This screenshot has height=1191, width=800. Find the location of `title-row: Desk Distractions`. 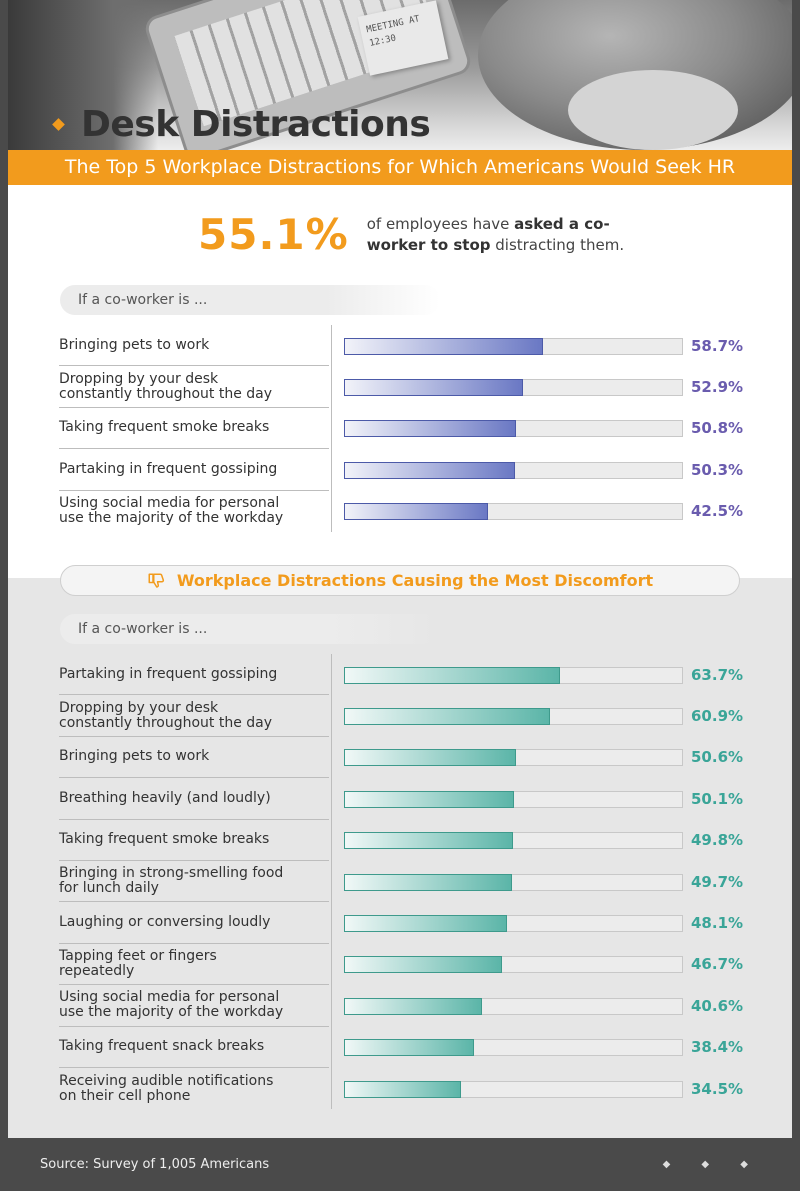

title-row: Desk Distractions is located at coordinates (241, 124).